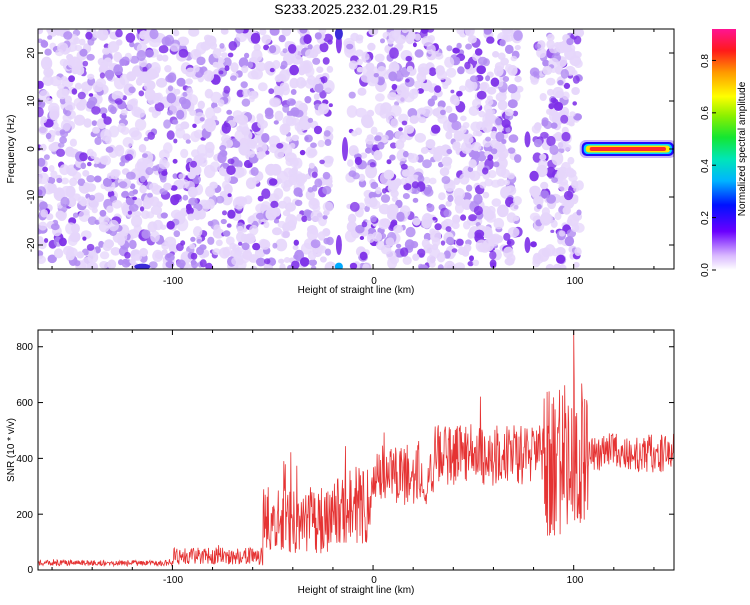 The width and height of the screenshot is (750, 605). What do you see at coordinates (31, 196) in the screenshot?
I see `spectrogram-ytick-2: -10` at bounding box center [31, 196].